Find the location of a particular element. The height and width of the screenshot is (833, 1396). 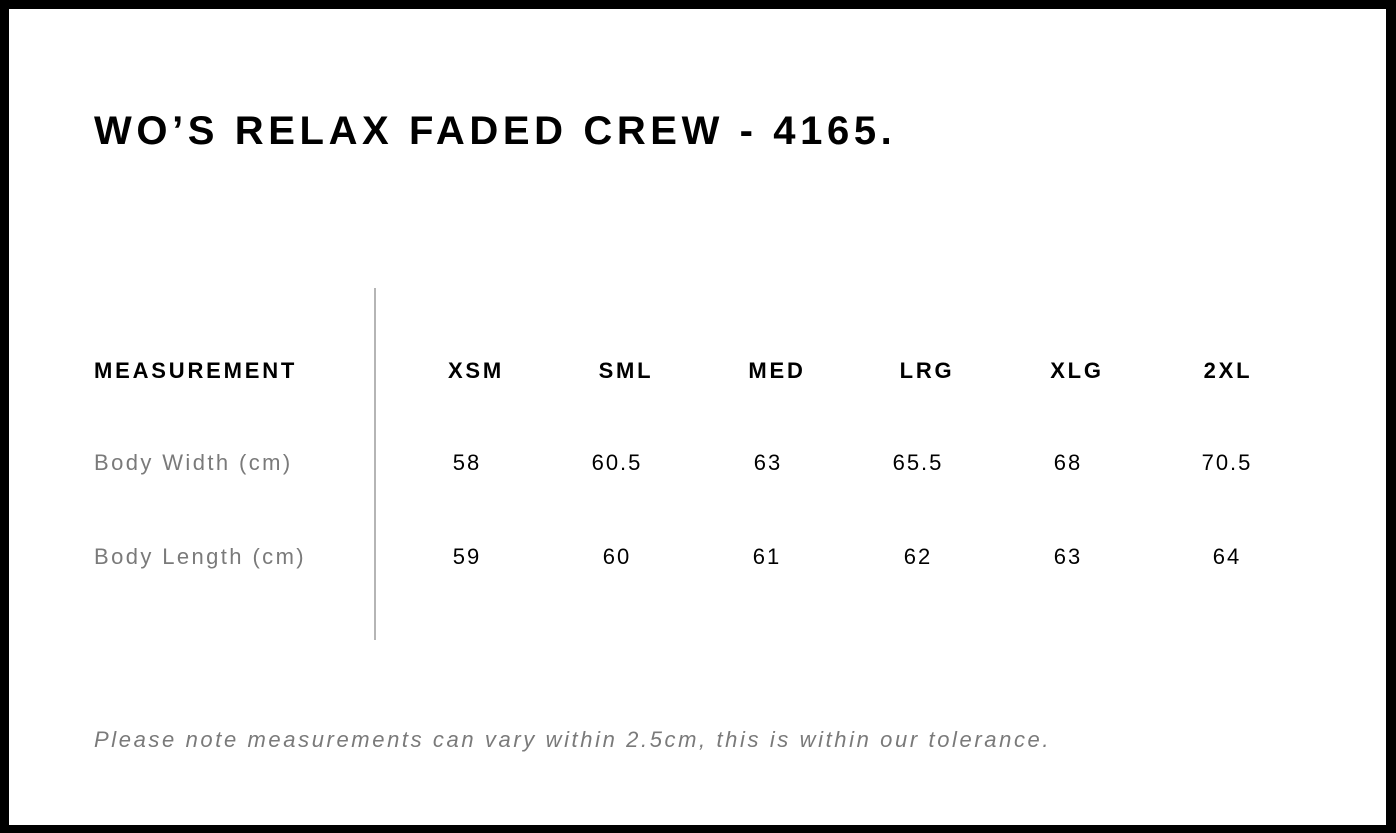

row-label-body-width: Body Width (cm) is located at coordinates (193, 462).